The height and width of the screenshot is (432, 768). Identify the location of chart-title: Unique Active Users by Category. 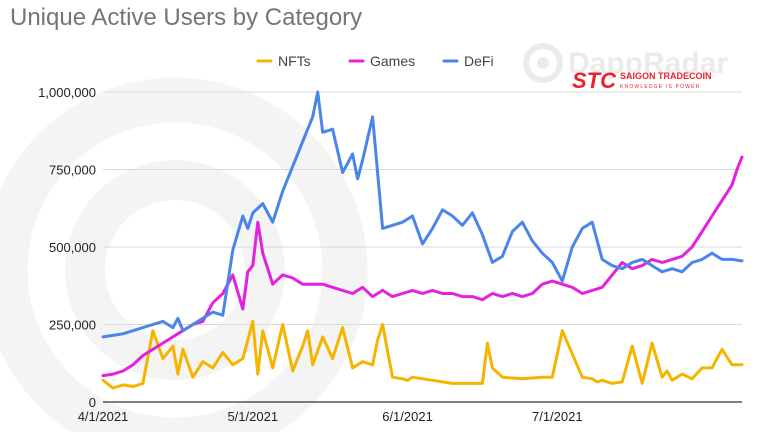
(186, 17).